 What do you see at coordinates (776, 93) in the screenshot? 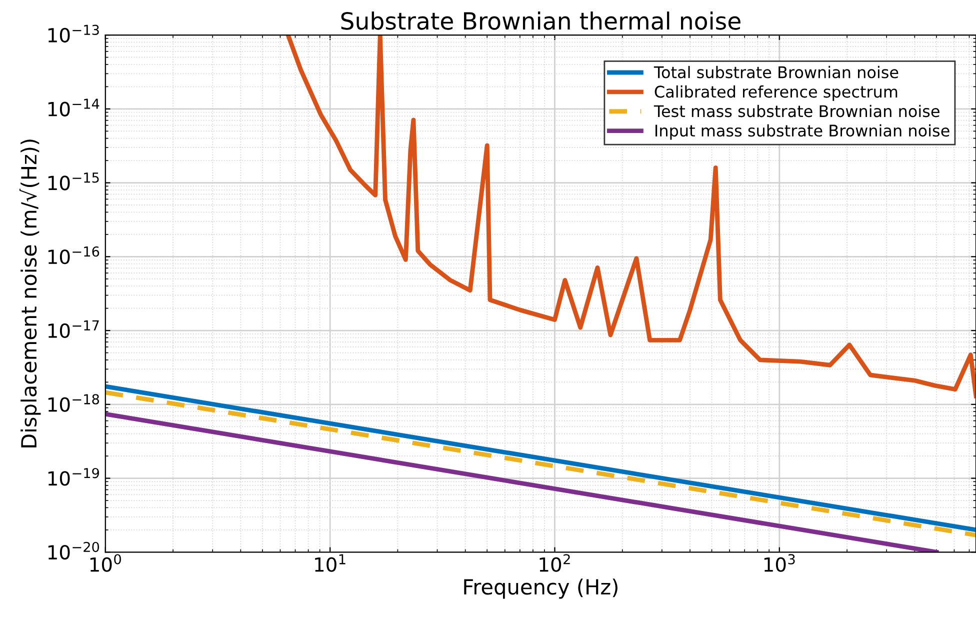
I see `legend-label: Calibrated reference spectrum` at bounding box center [776, 93].